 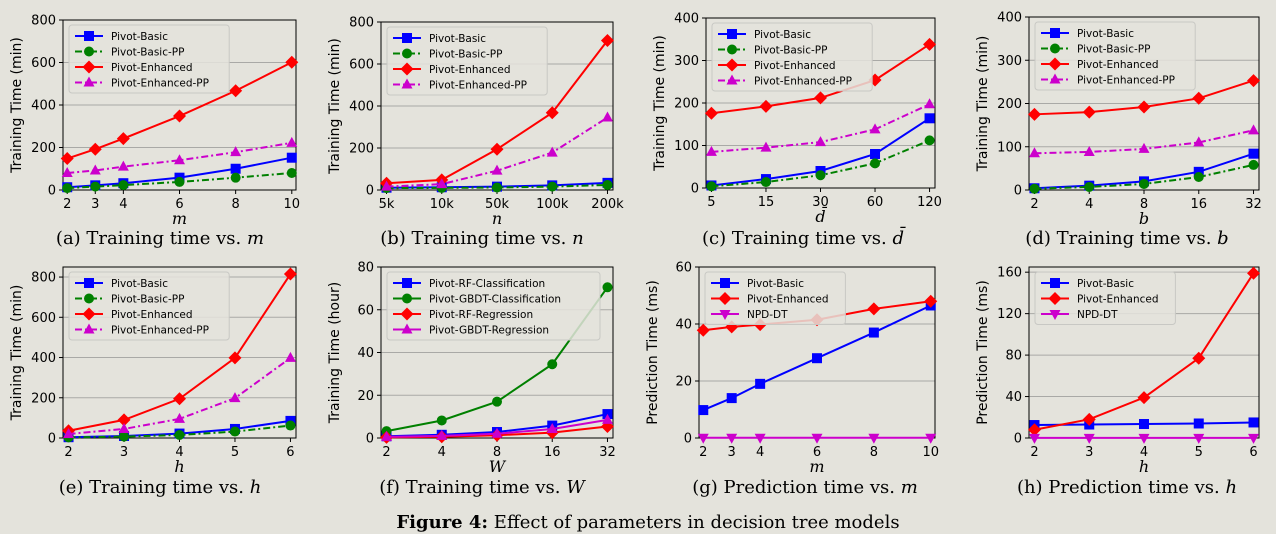 What do you see at coordinates (1144, 466) in the screenshot?
I see `x-axis-label: h` at bounding box center [1144, 466].